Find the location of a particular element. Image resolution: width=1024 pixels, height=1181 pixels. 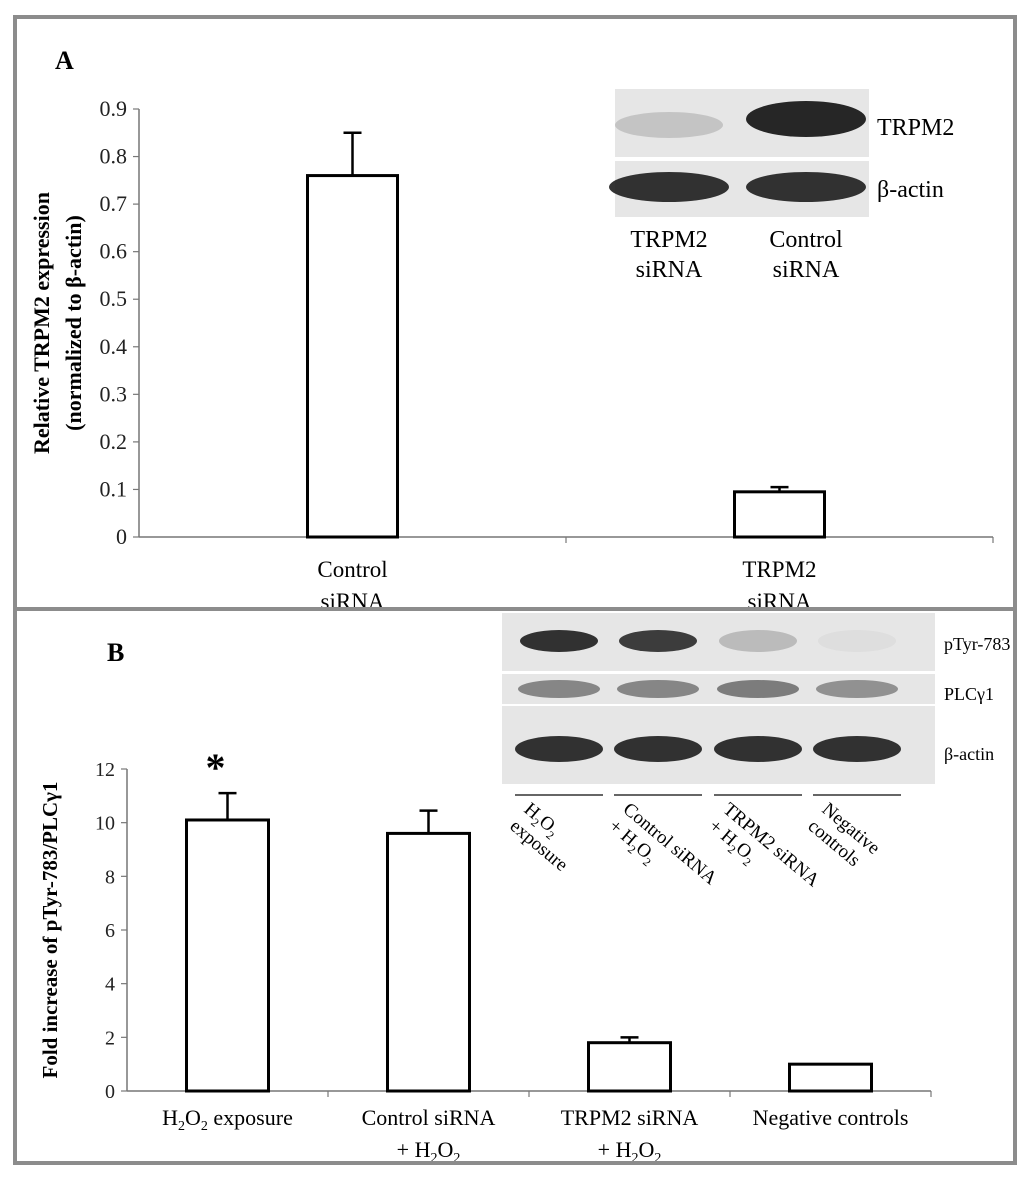

y-tick-label: 8 is located at coordinates (110, 877).